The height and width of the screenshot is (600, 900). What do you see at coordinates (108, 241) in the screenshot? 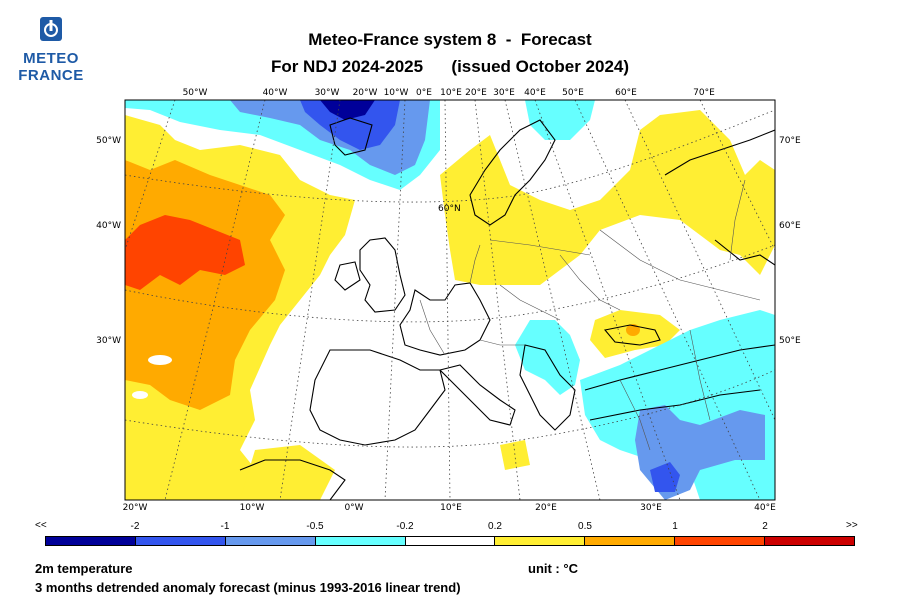
I see `left-longitude-labels: 50°W 40°W 30°W` at bounding box center [108, 241].